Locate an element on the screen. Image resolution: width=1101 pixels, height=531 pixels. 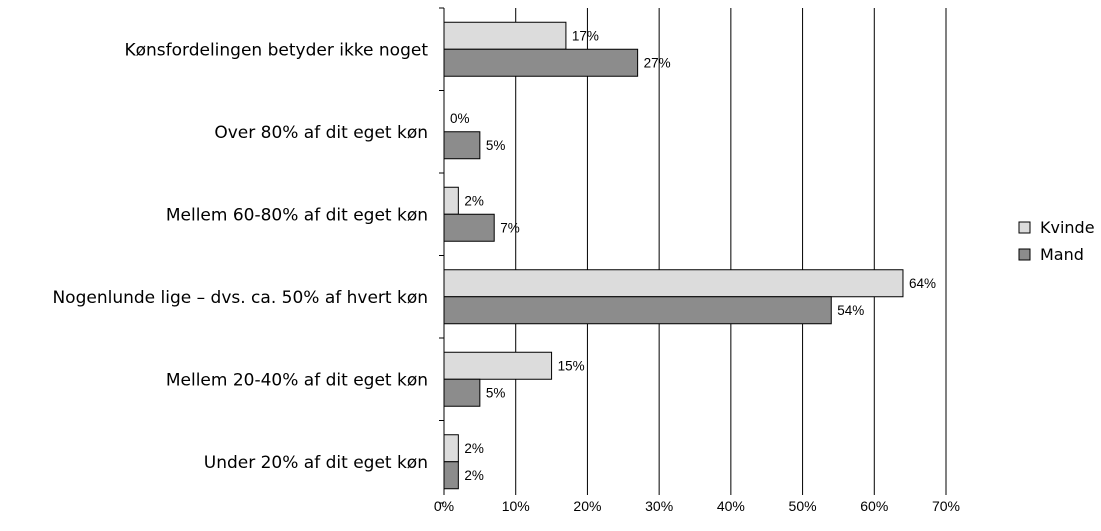
category-label: Kønsfordelingen betyder ikke noget is located at coordinates (276, 50).